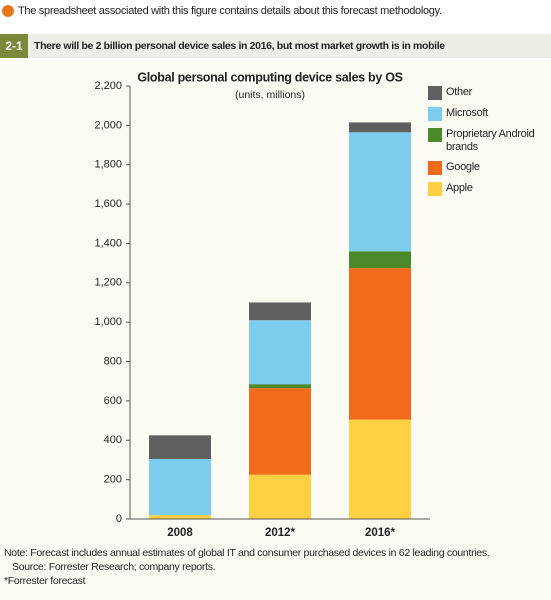 This screenshot has height=600, width=551. What do you see at coordinates (108, 125) in the screenshot?
I see `y-tick-label: 2,000` at bounding box center [108, 125].